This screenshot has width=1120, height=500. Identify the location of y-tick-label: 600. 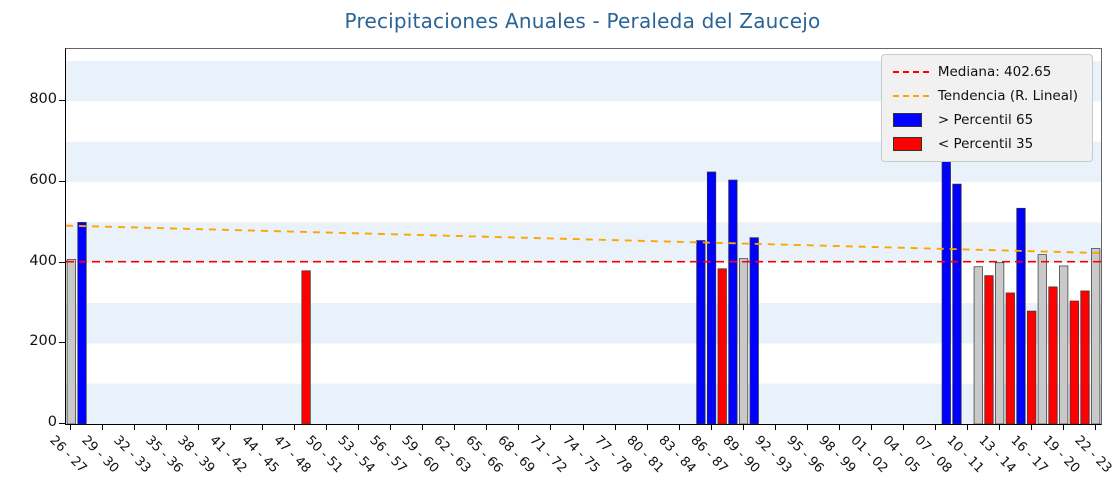
(43, 180).